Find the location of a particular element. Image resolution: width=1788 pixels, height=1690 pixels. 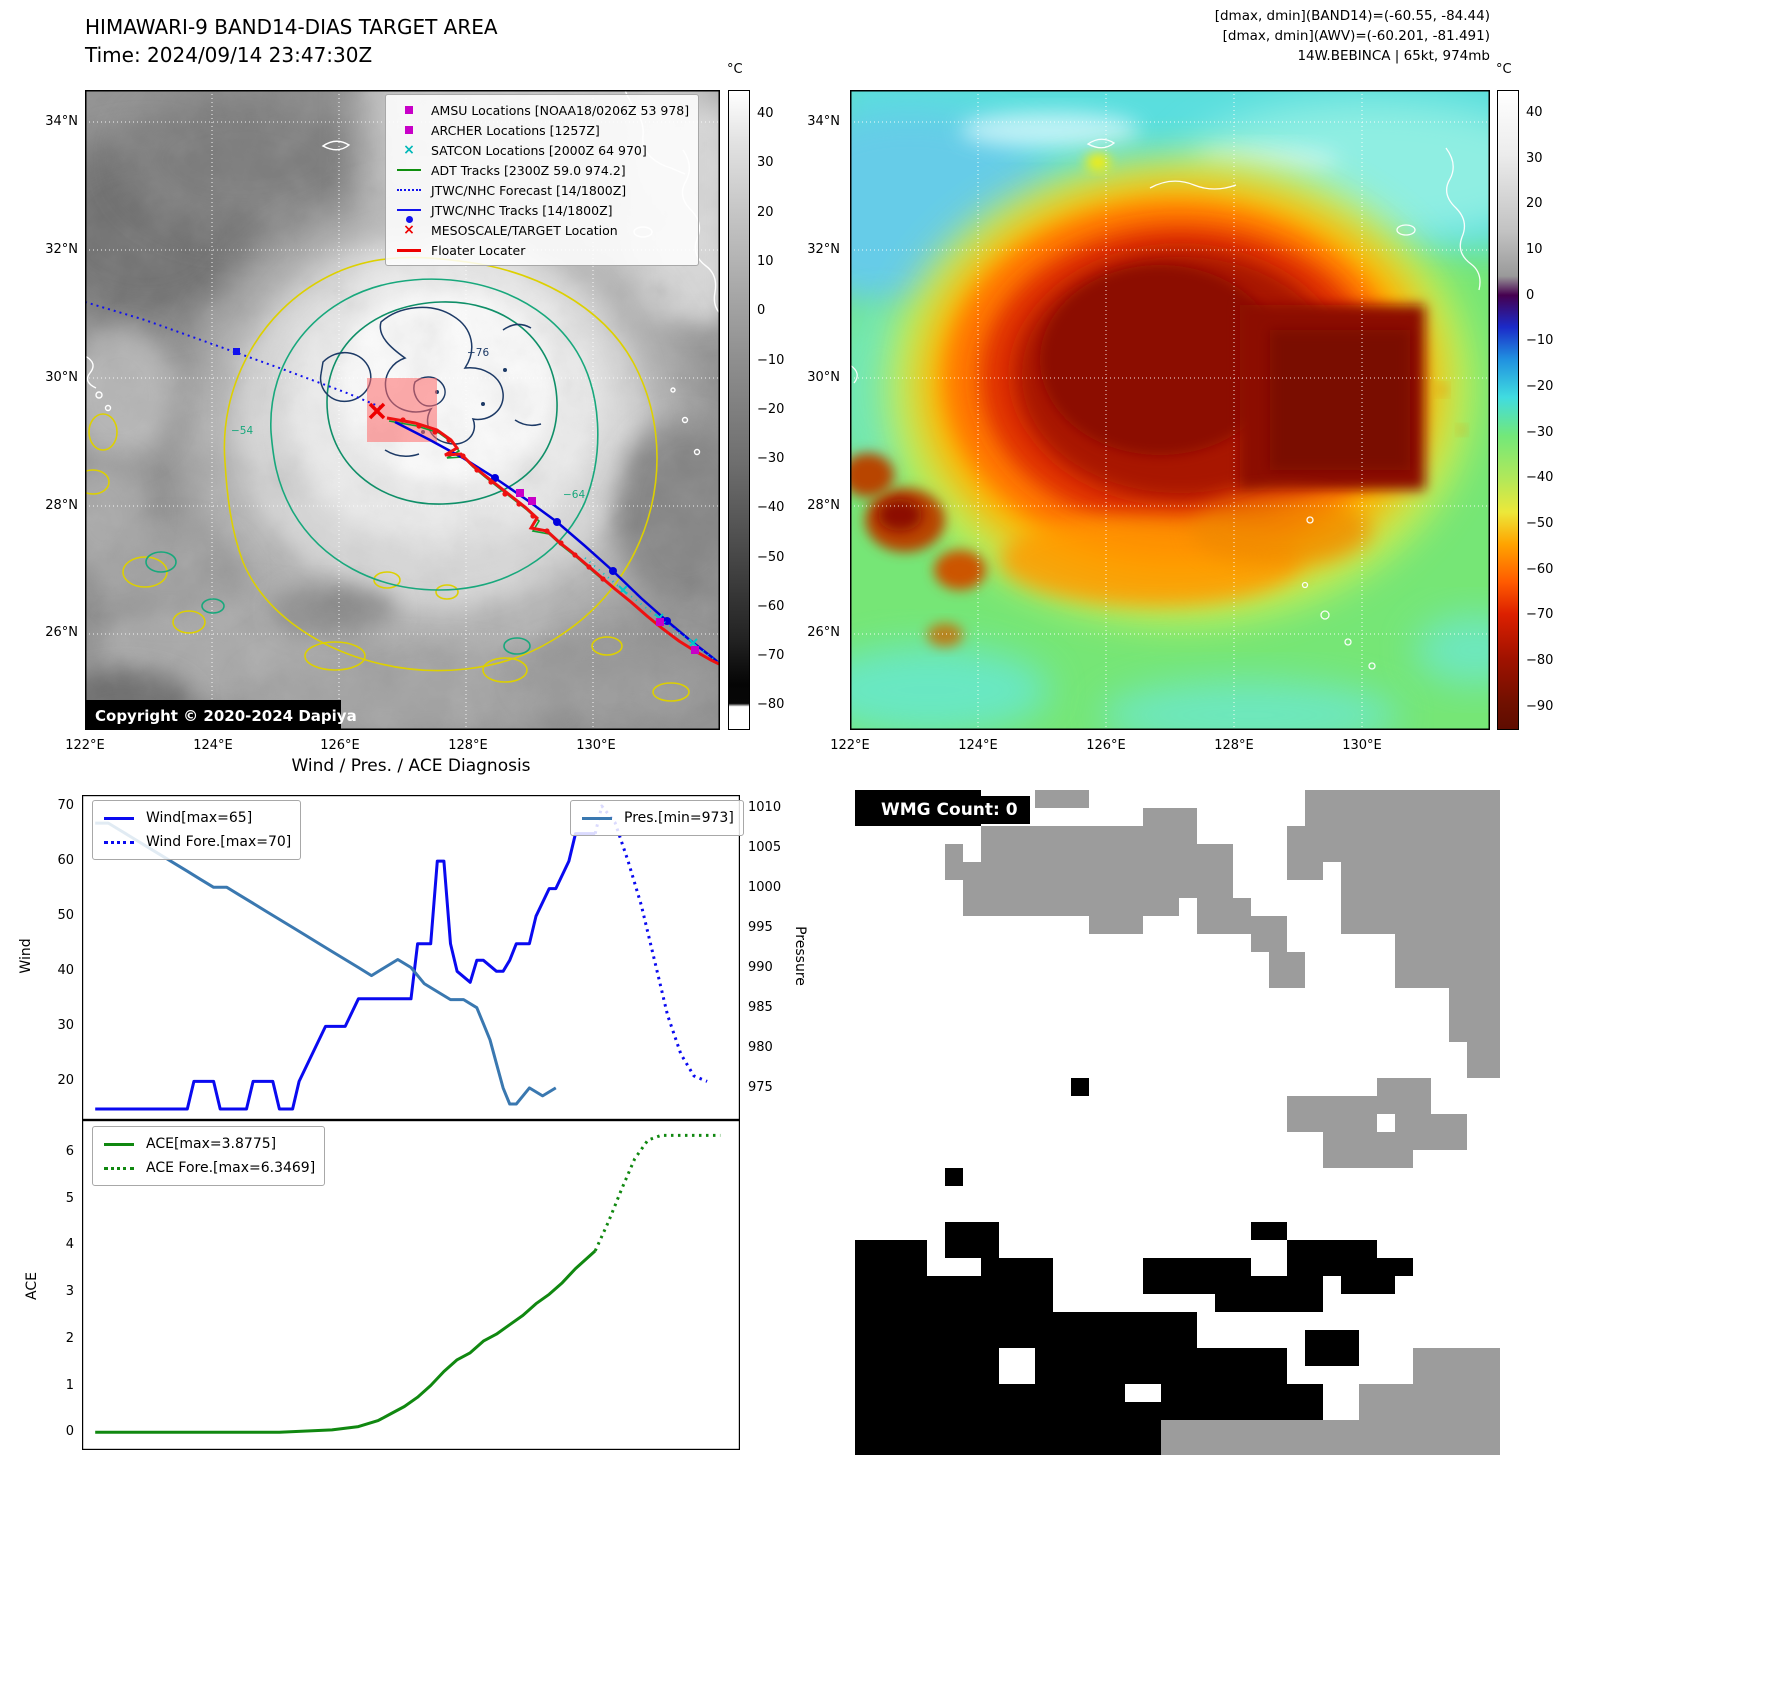

wmg-mask is located at coordinates (1177, 1122).